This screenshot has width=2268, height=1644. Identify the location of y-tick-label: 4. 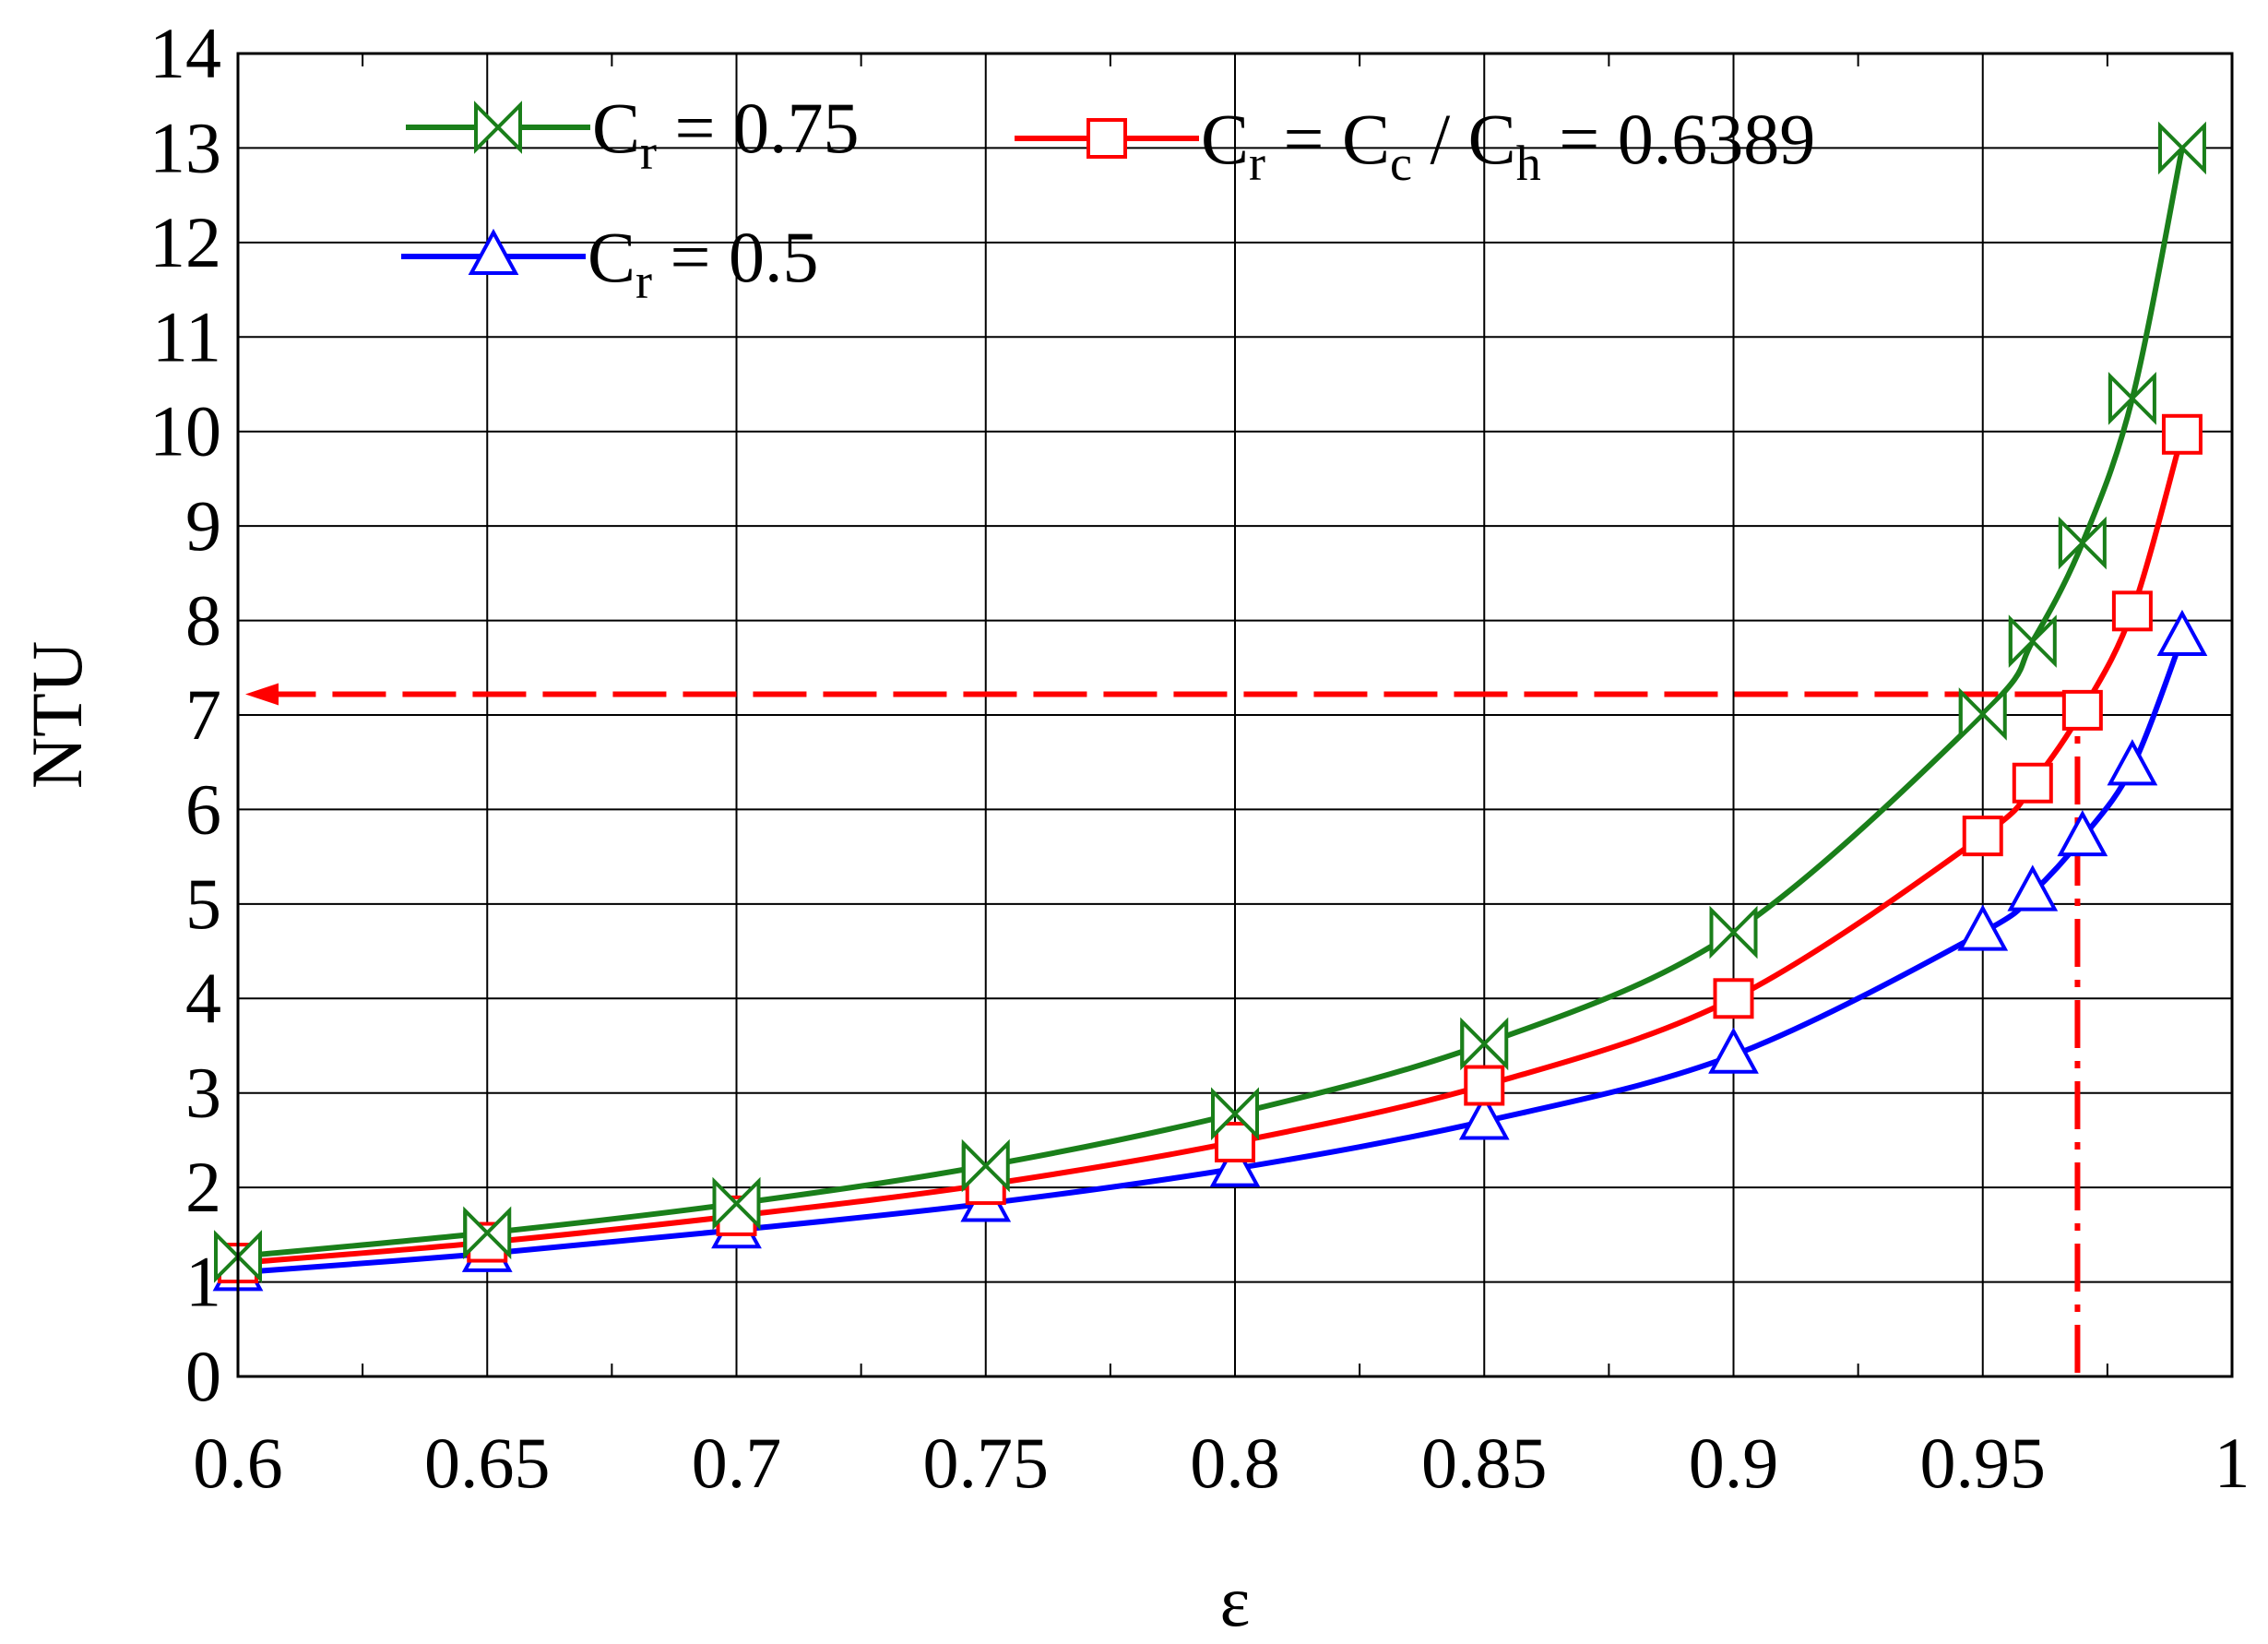
(203, 998).